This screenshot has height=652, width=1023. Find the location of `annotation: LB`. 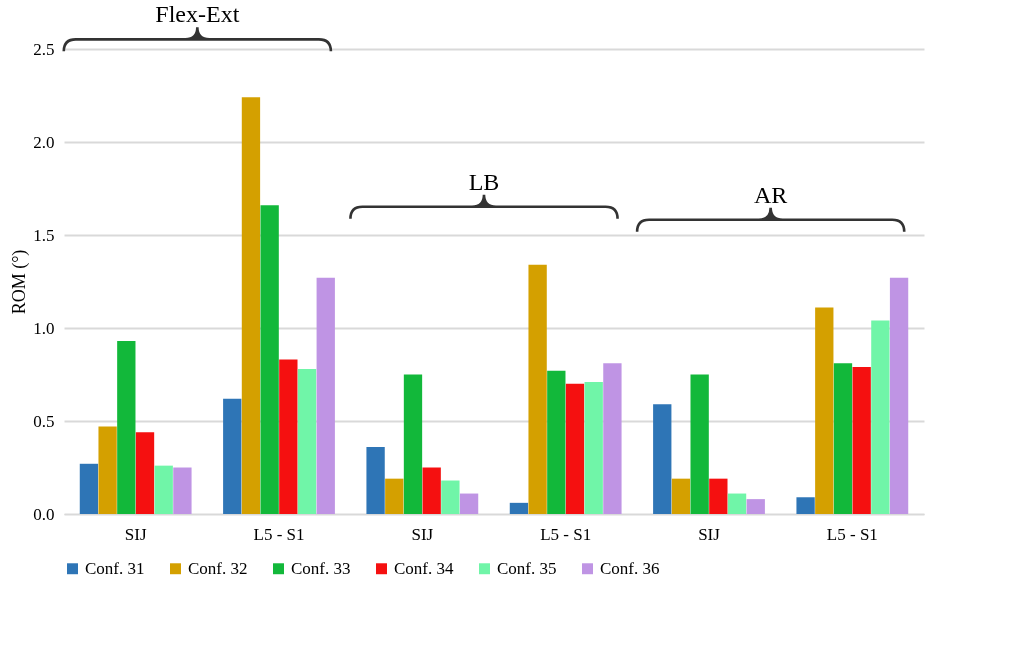

annotation: LB is located at coordinates (484, 181).